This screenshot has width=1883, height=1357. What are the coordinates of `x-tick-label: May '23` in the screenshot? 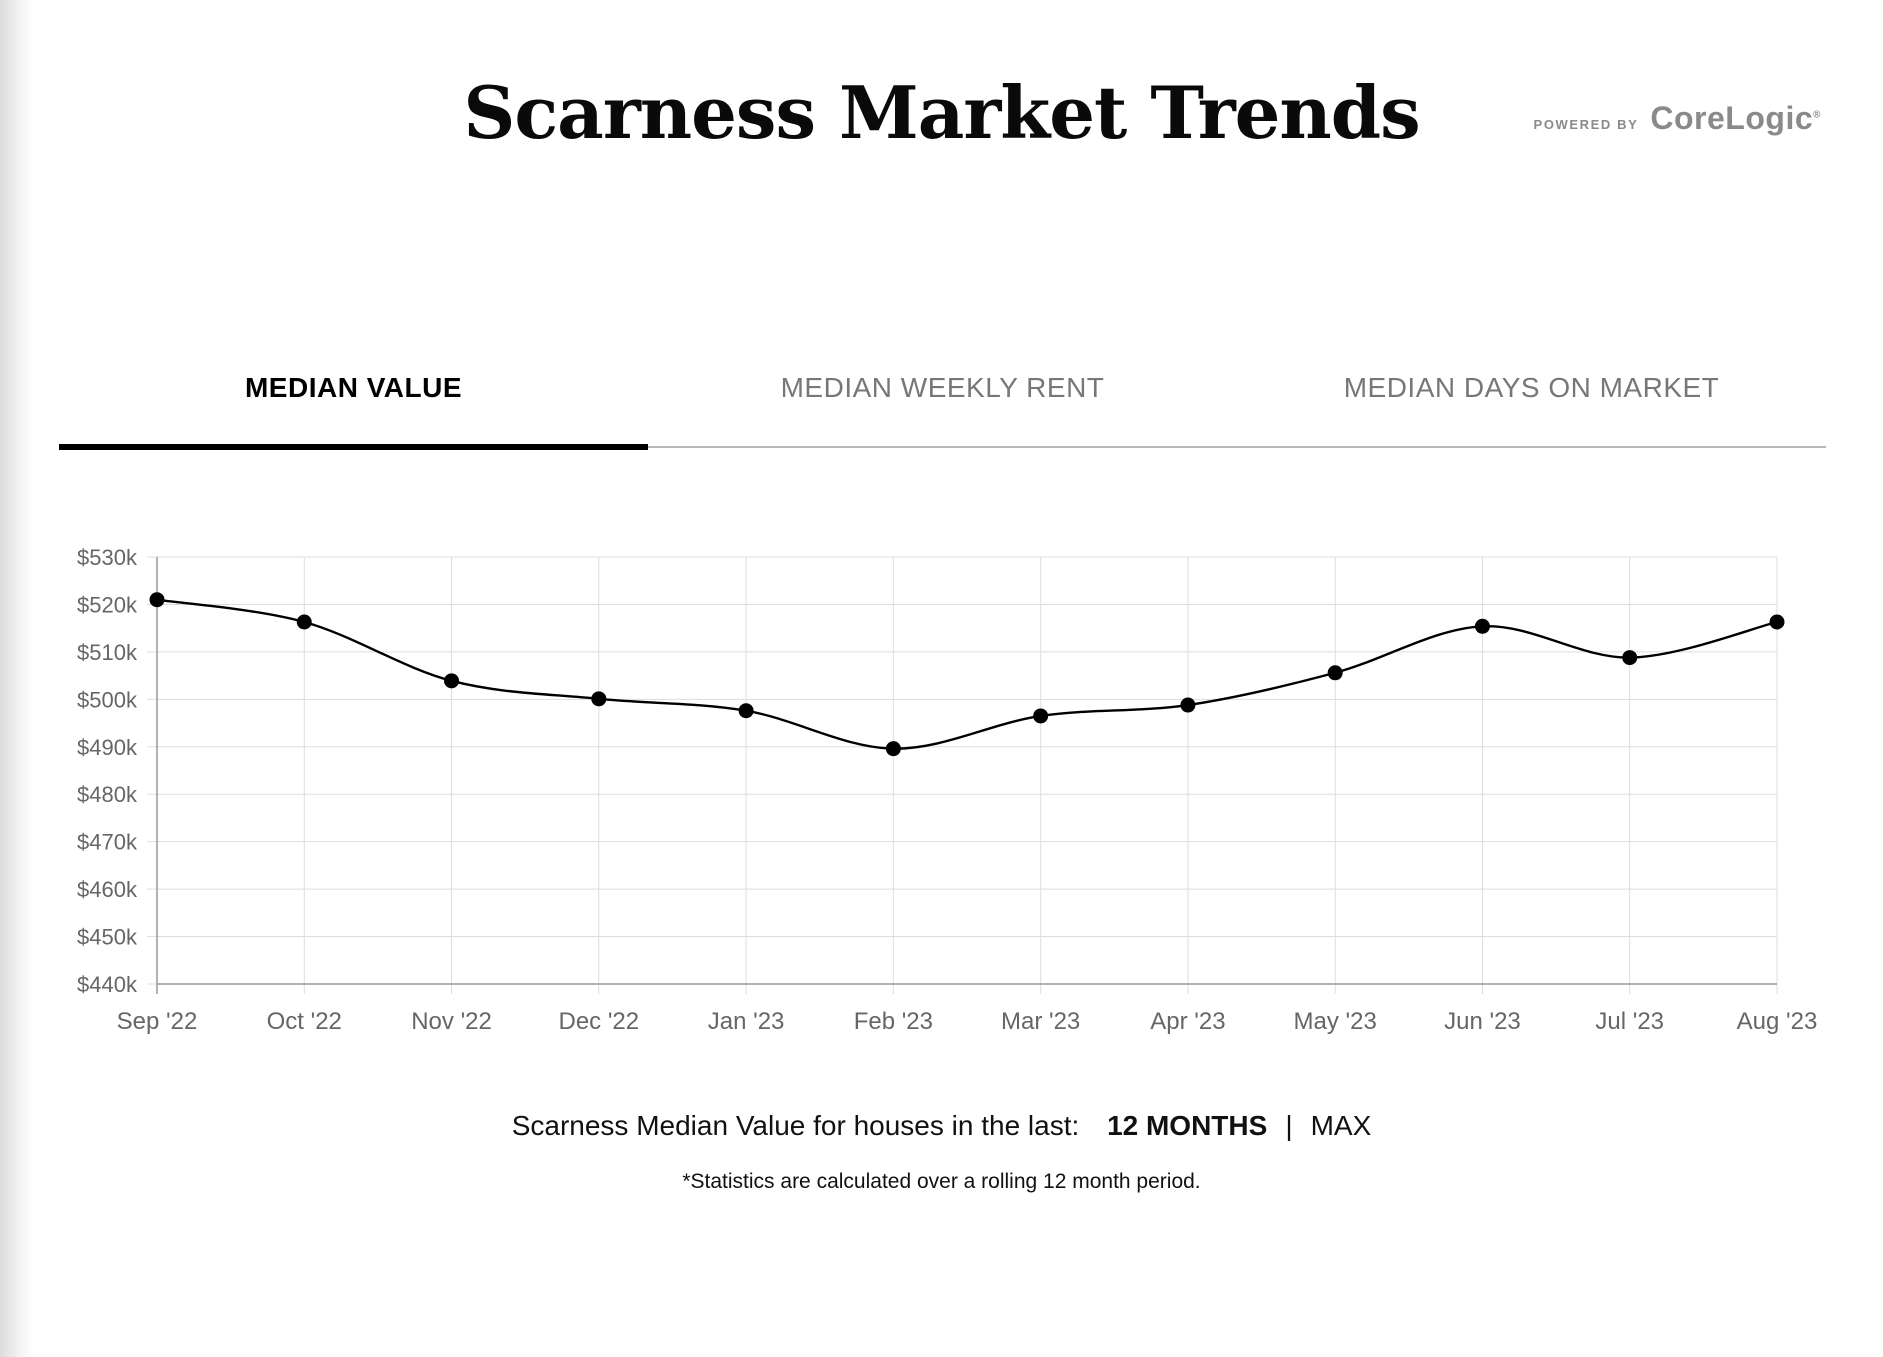 It's located at (1335, 1021).